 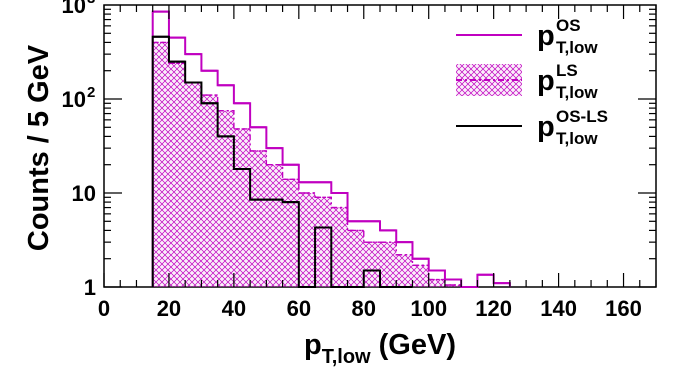 I want to click on legend-entry-os: p OS T,low, so click(x=527, y=36).